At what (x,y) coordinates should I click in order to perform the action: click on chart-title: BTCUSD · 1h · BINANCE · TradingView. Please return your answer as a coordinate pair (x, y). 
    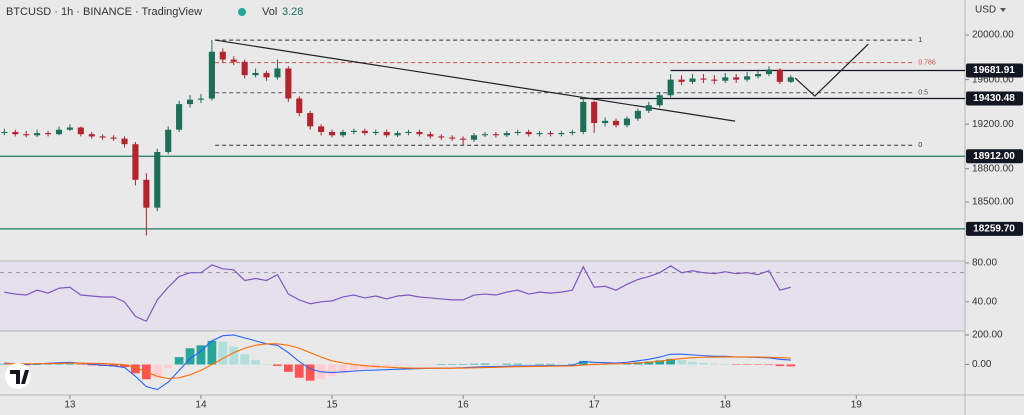
    Looking at the image, I should click on (104, 12).